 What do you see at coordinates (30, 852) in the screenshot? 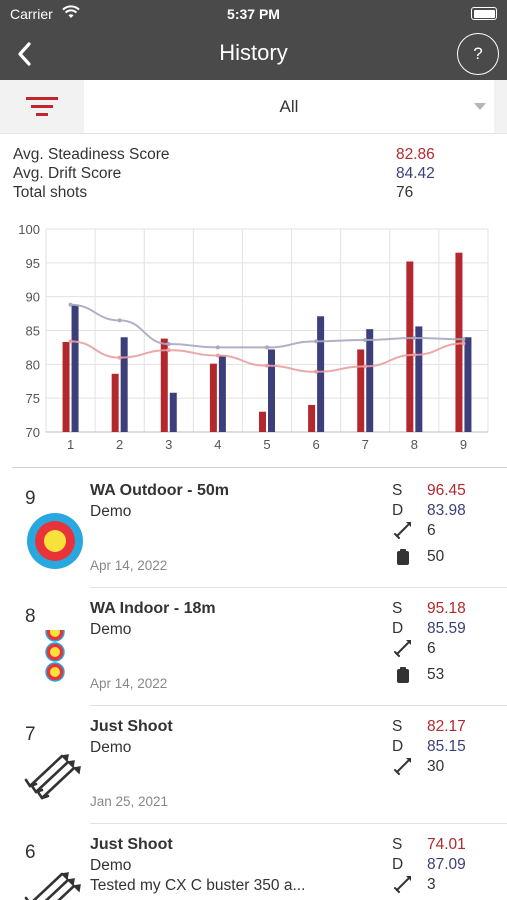
I see `session-index: 6` at bounding box center [30, 852].